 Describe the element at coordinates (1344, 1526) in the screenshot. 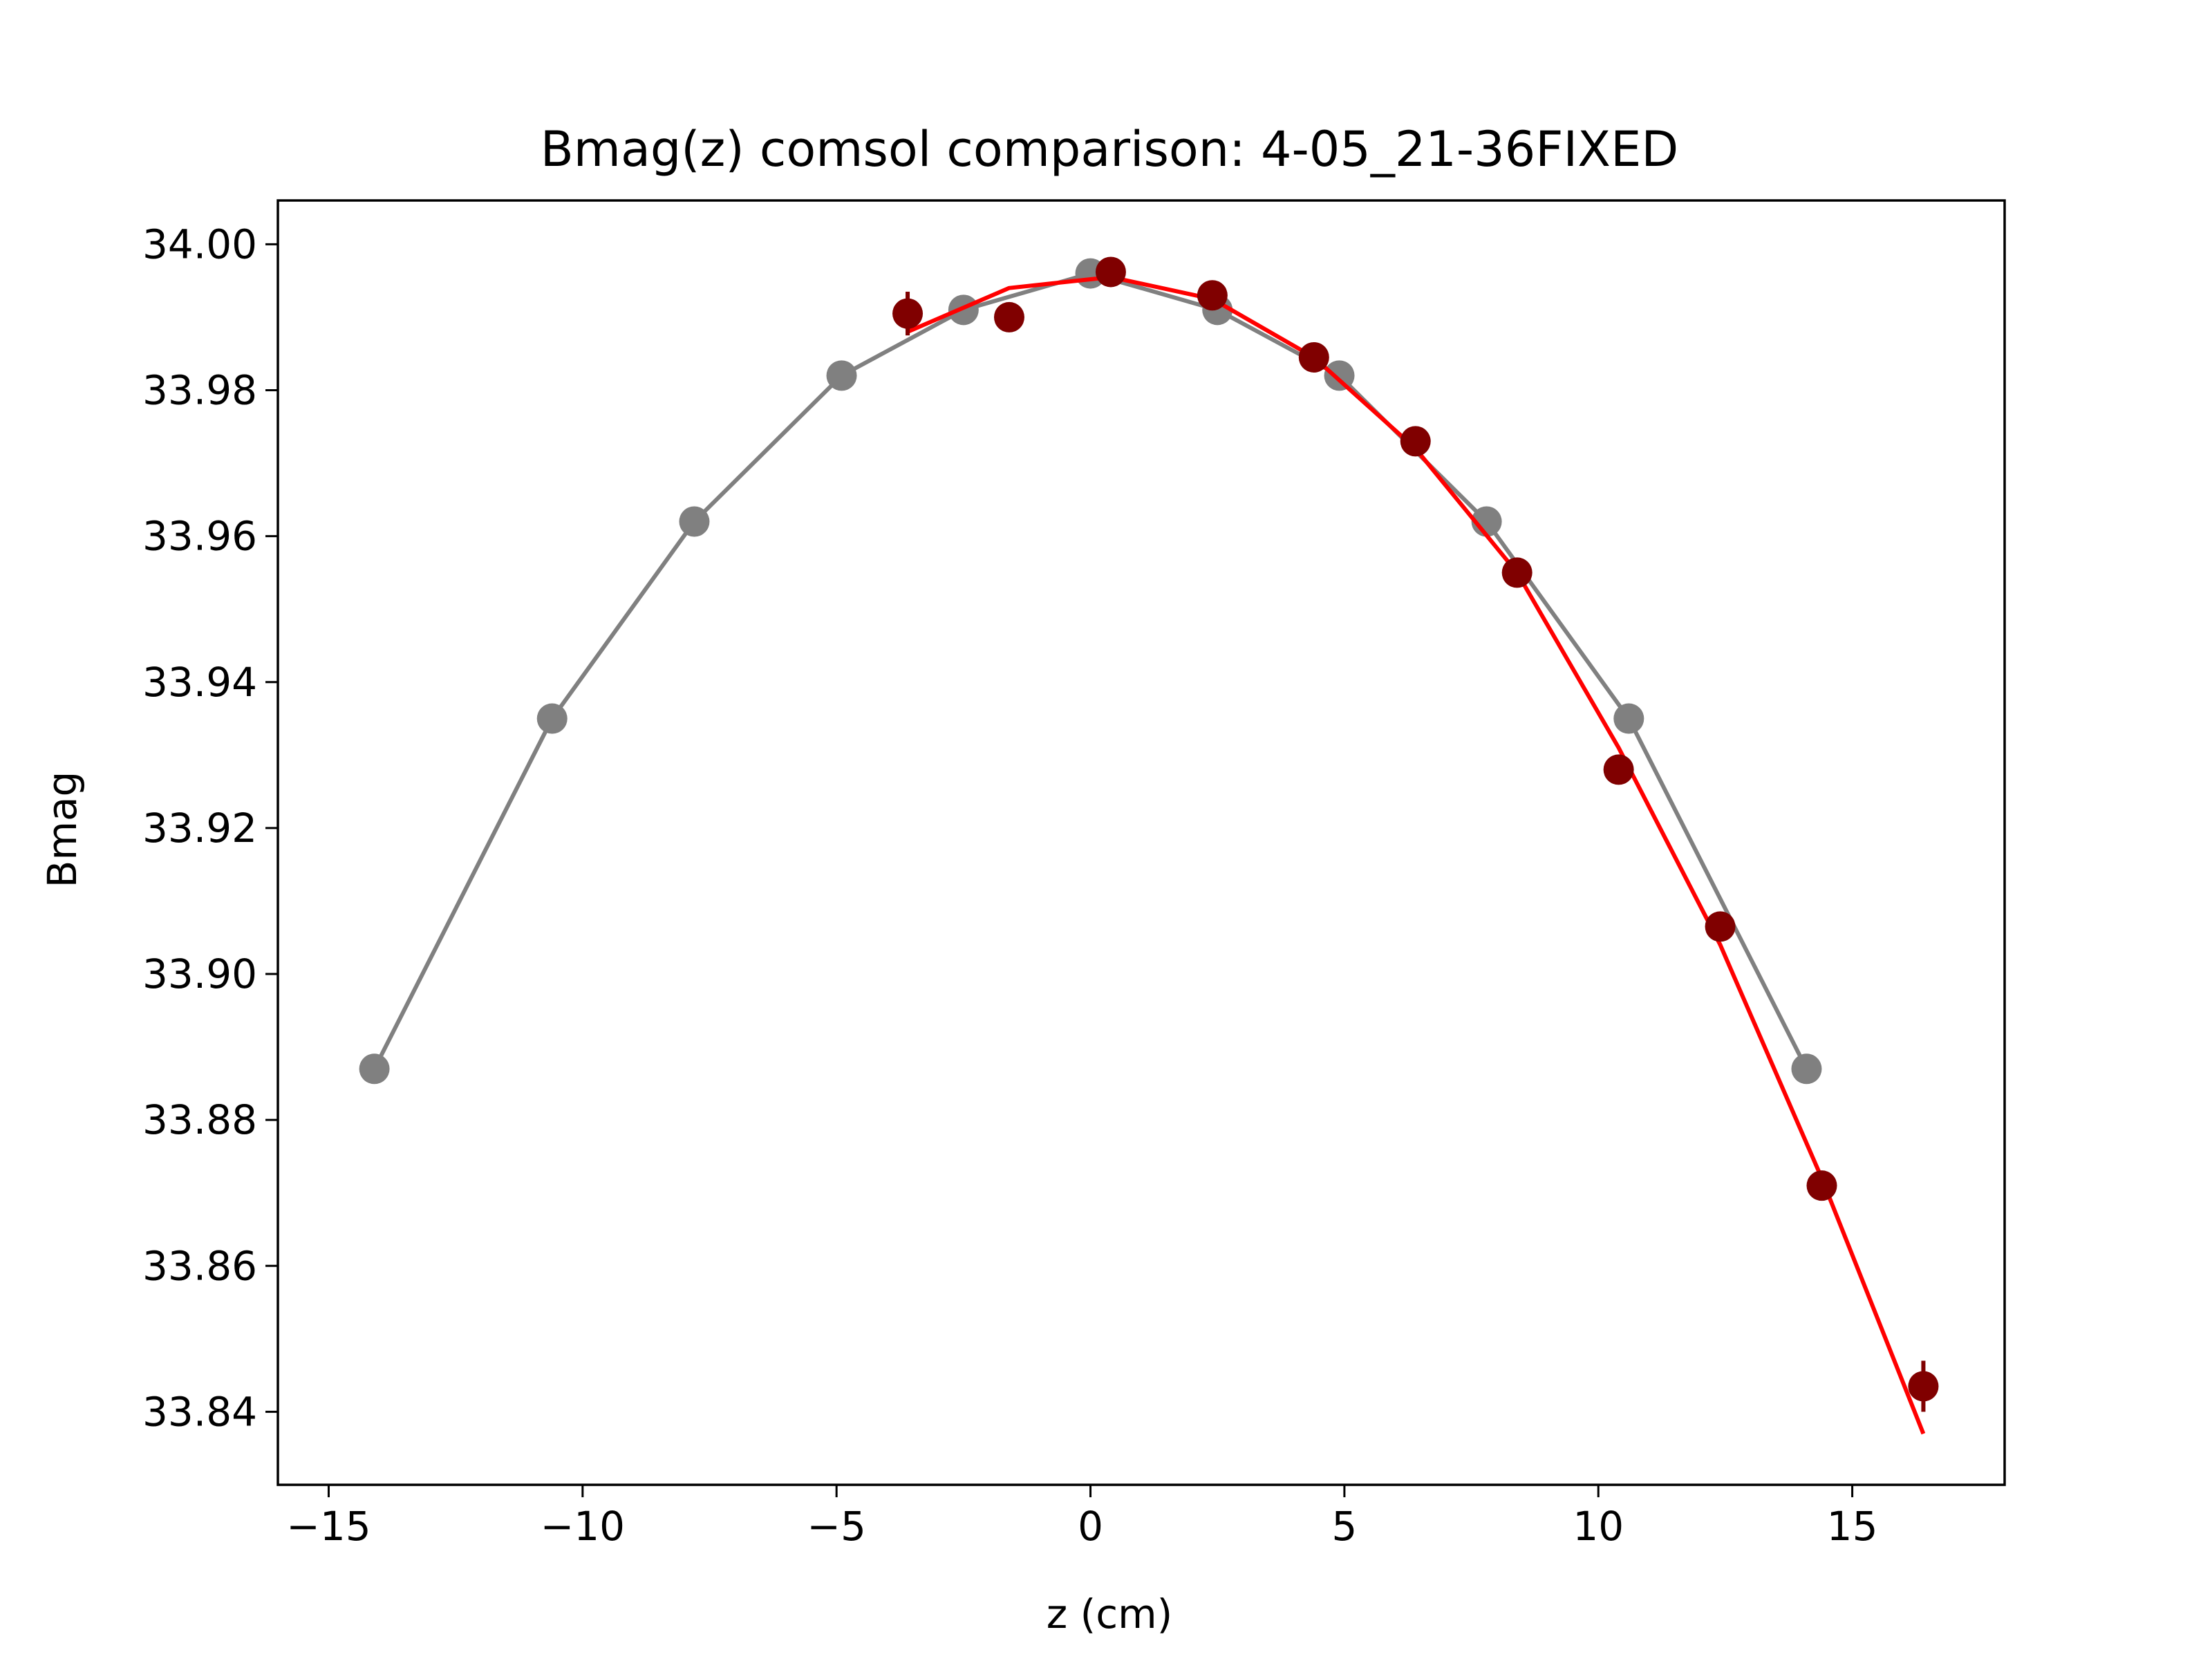

I see `x-tick-label: 5` at that location.